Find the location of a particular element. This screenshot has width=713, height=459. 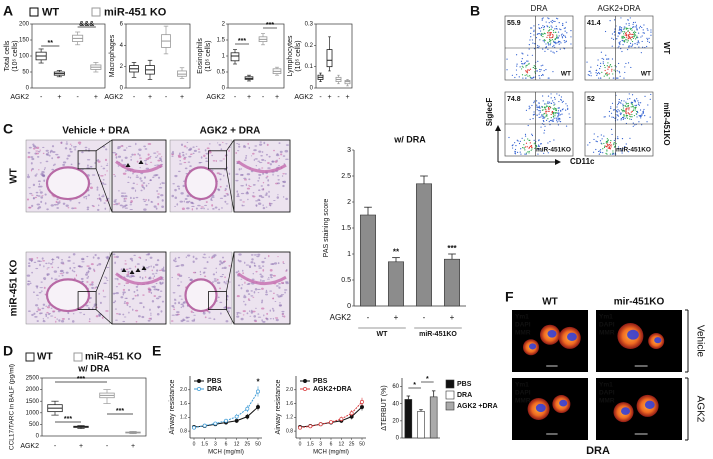

stain-label: MMR is located at coordinates (523, 333).